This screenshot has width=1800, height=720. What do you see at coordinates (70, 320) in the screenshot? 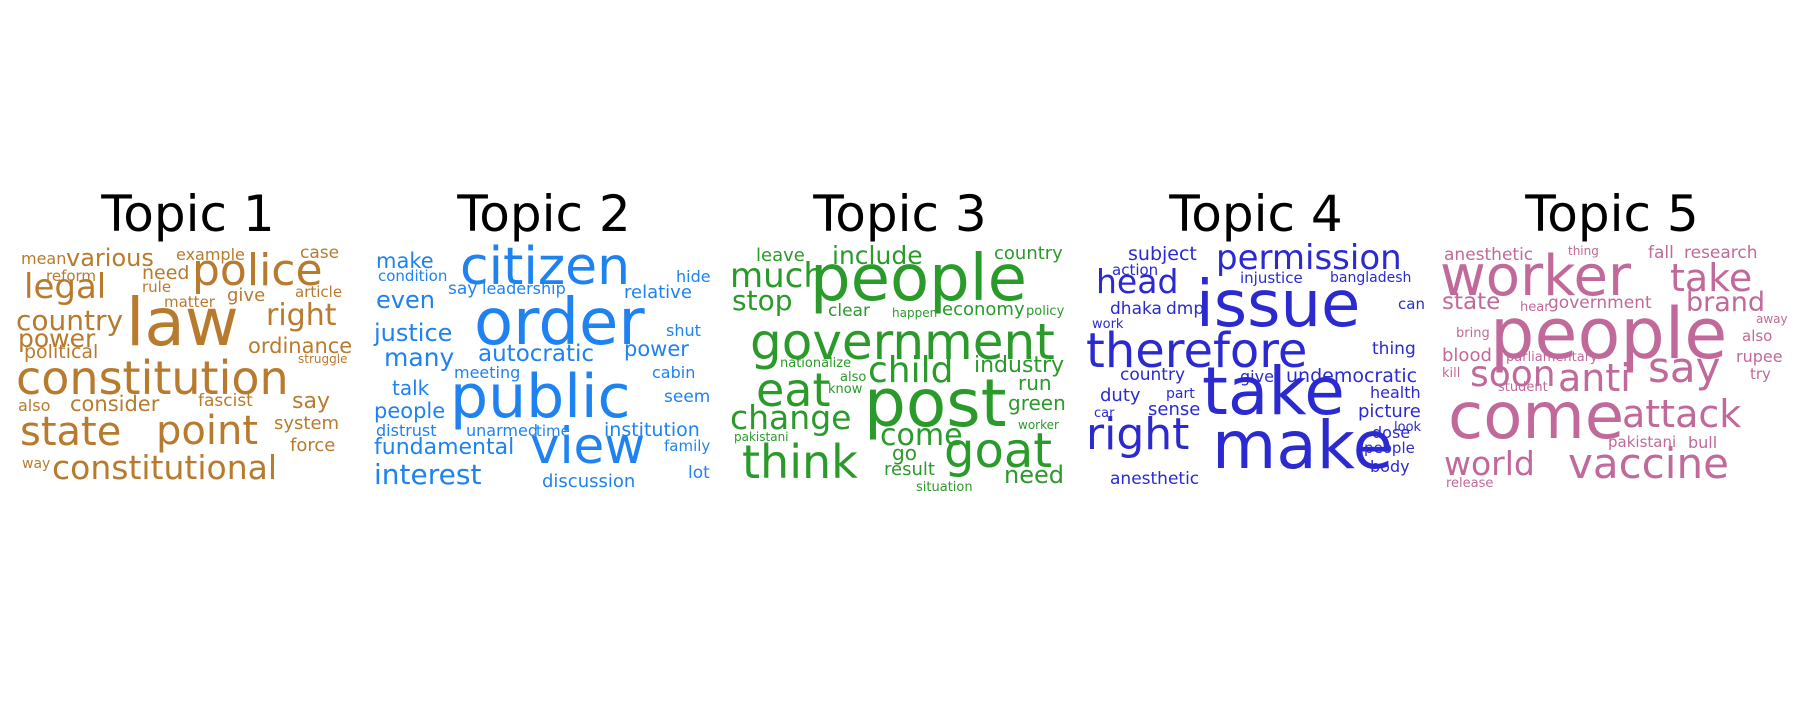
I see `word: country` at bounding box center [70, 320].